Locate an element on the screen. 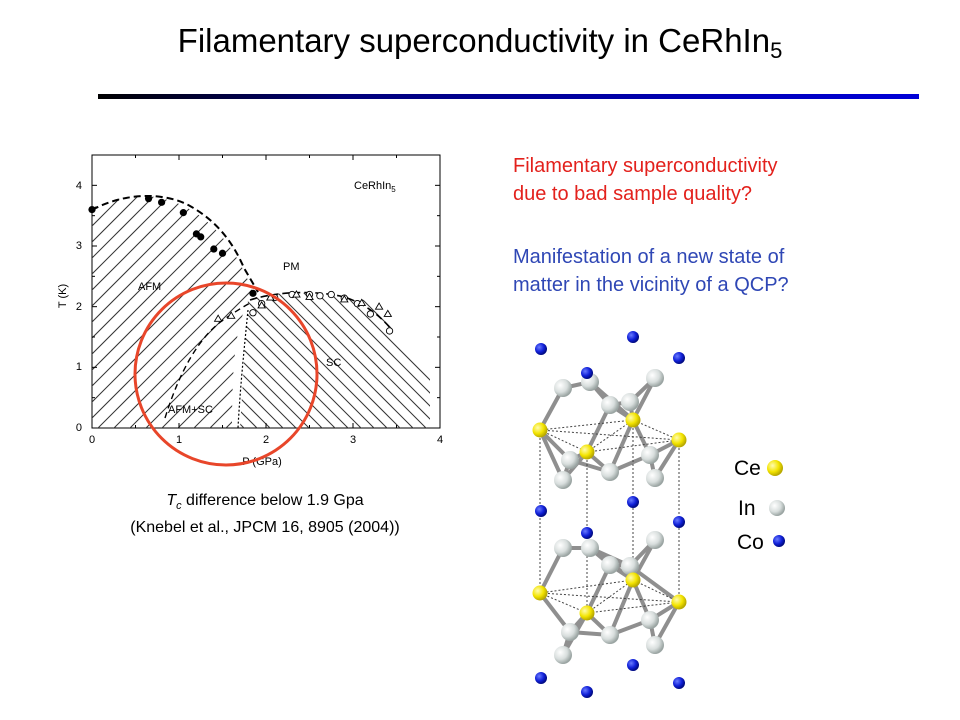  atom-legend: Ce In Co is located at coordinates (759, 505).